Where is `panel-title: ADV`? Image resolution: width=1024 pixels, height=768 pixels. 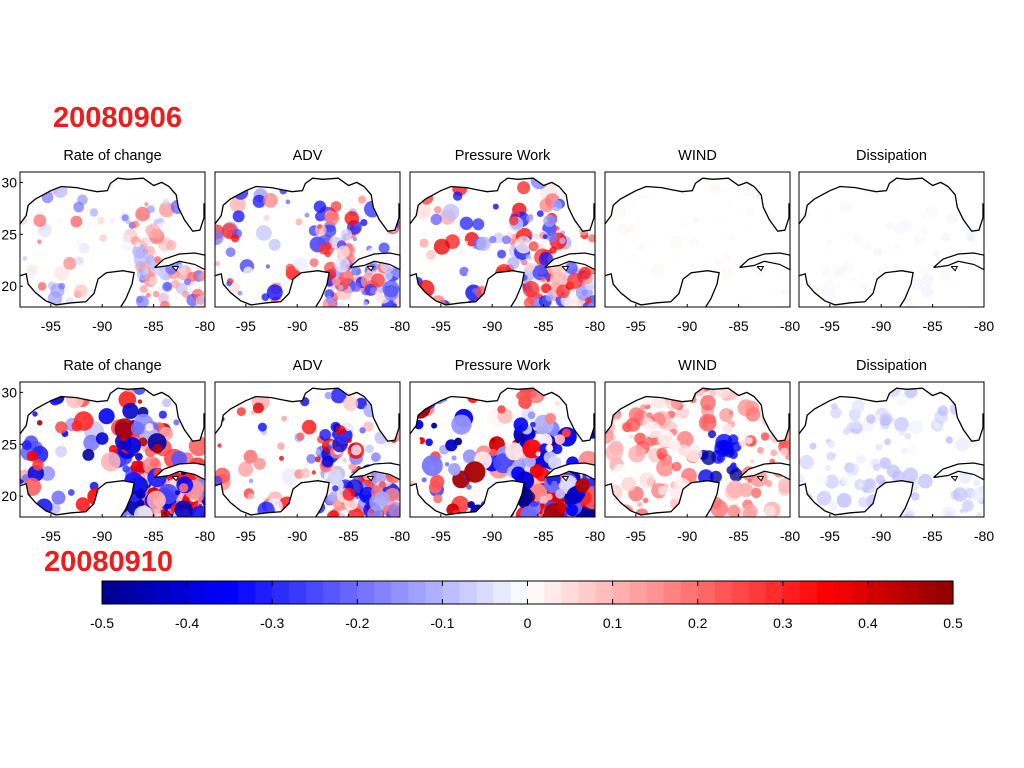
panel-title: ADV is located at coordinates (308, 156).